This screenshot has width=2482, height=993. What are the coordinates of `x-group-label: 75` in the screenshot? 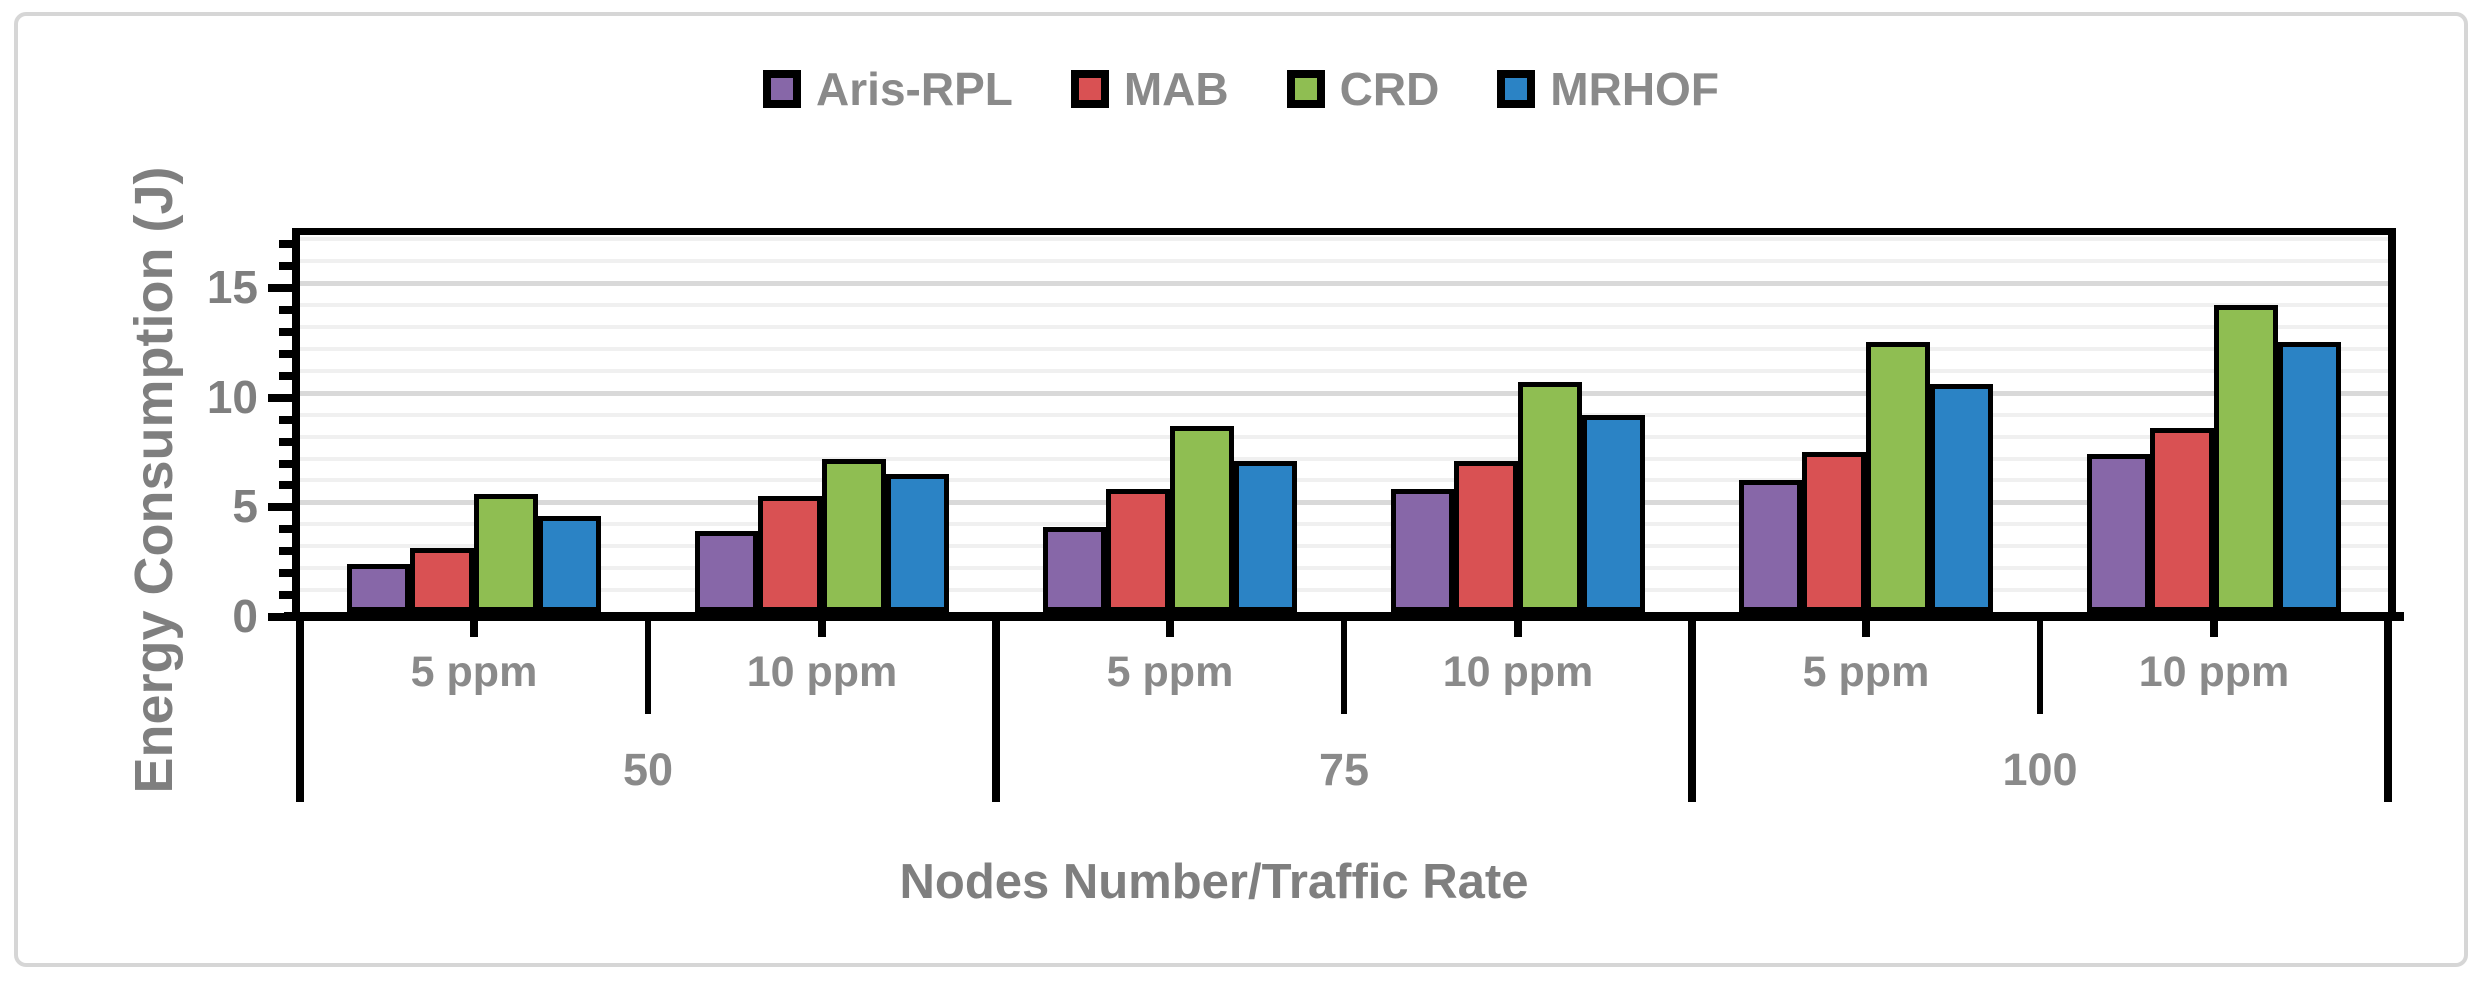 It's located at (1344, 769).